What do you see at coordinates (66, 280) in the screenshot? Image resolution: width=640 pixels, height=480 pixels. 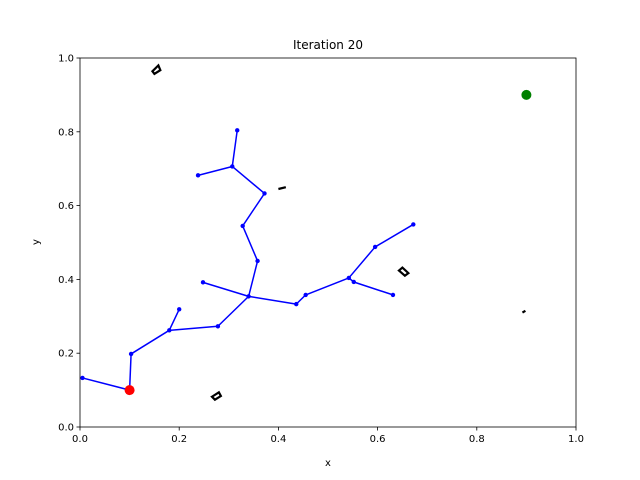 I see `y-tick-label: 0.4` at bounding box center [66, 280].